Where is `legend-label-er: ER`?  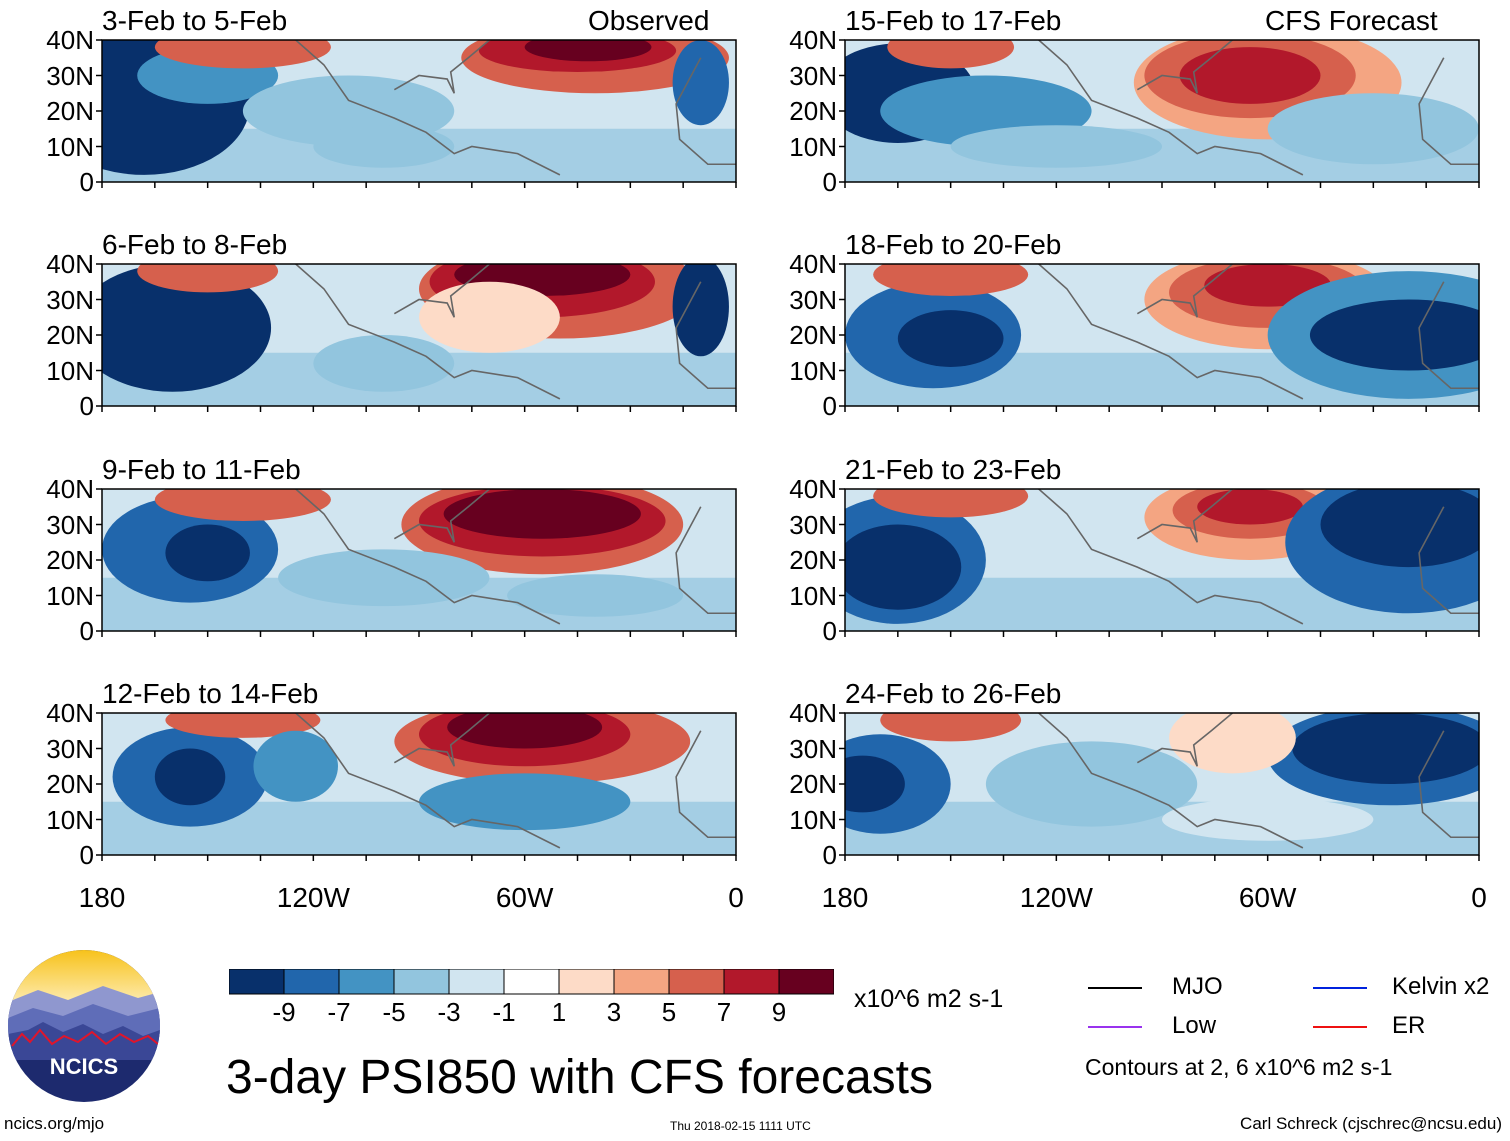 legend-label-er: ER is located at coordinates (1409, 1025).